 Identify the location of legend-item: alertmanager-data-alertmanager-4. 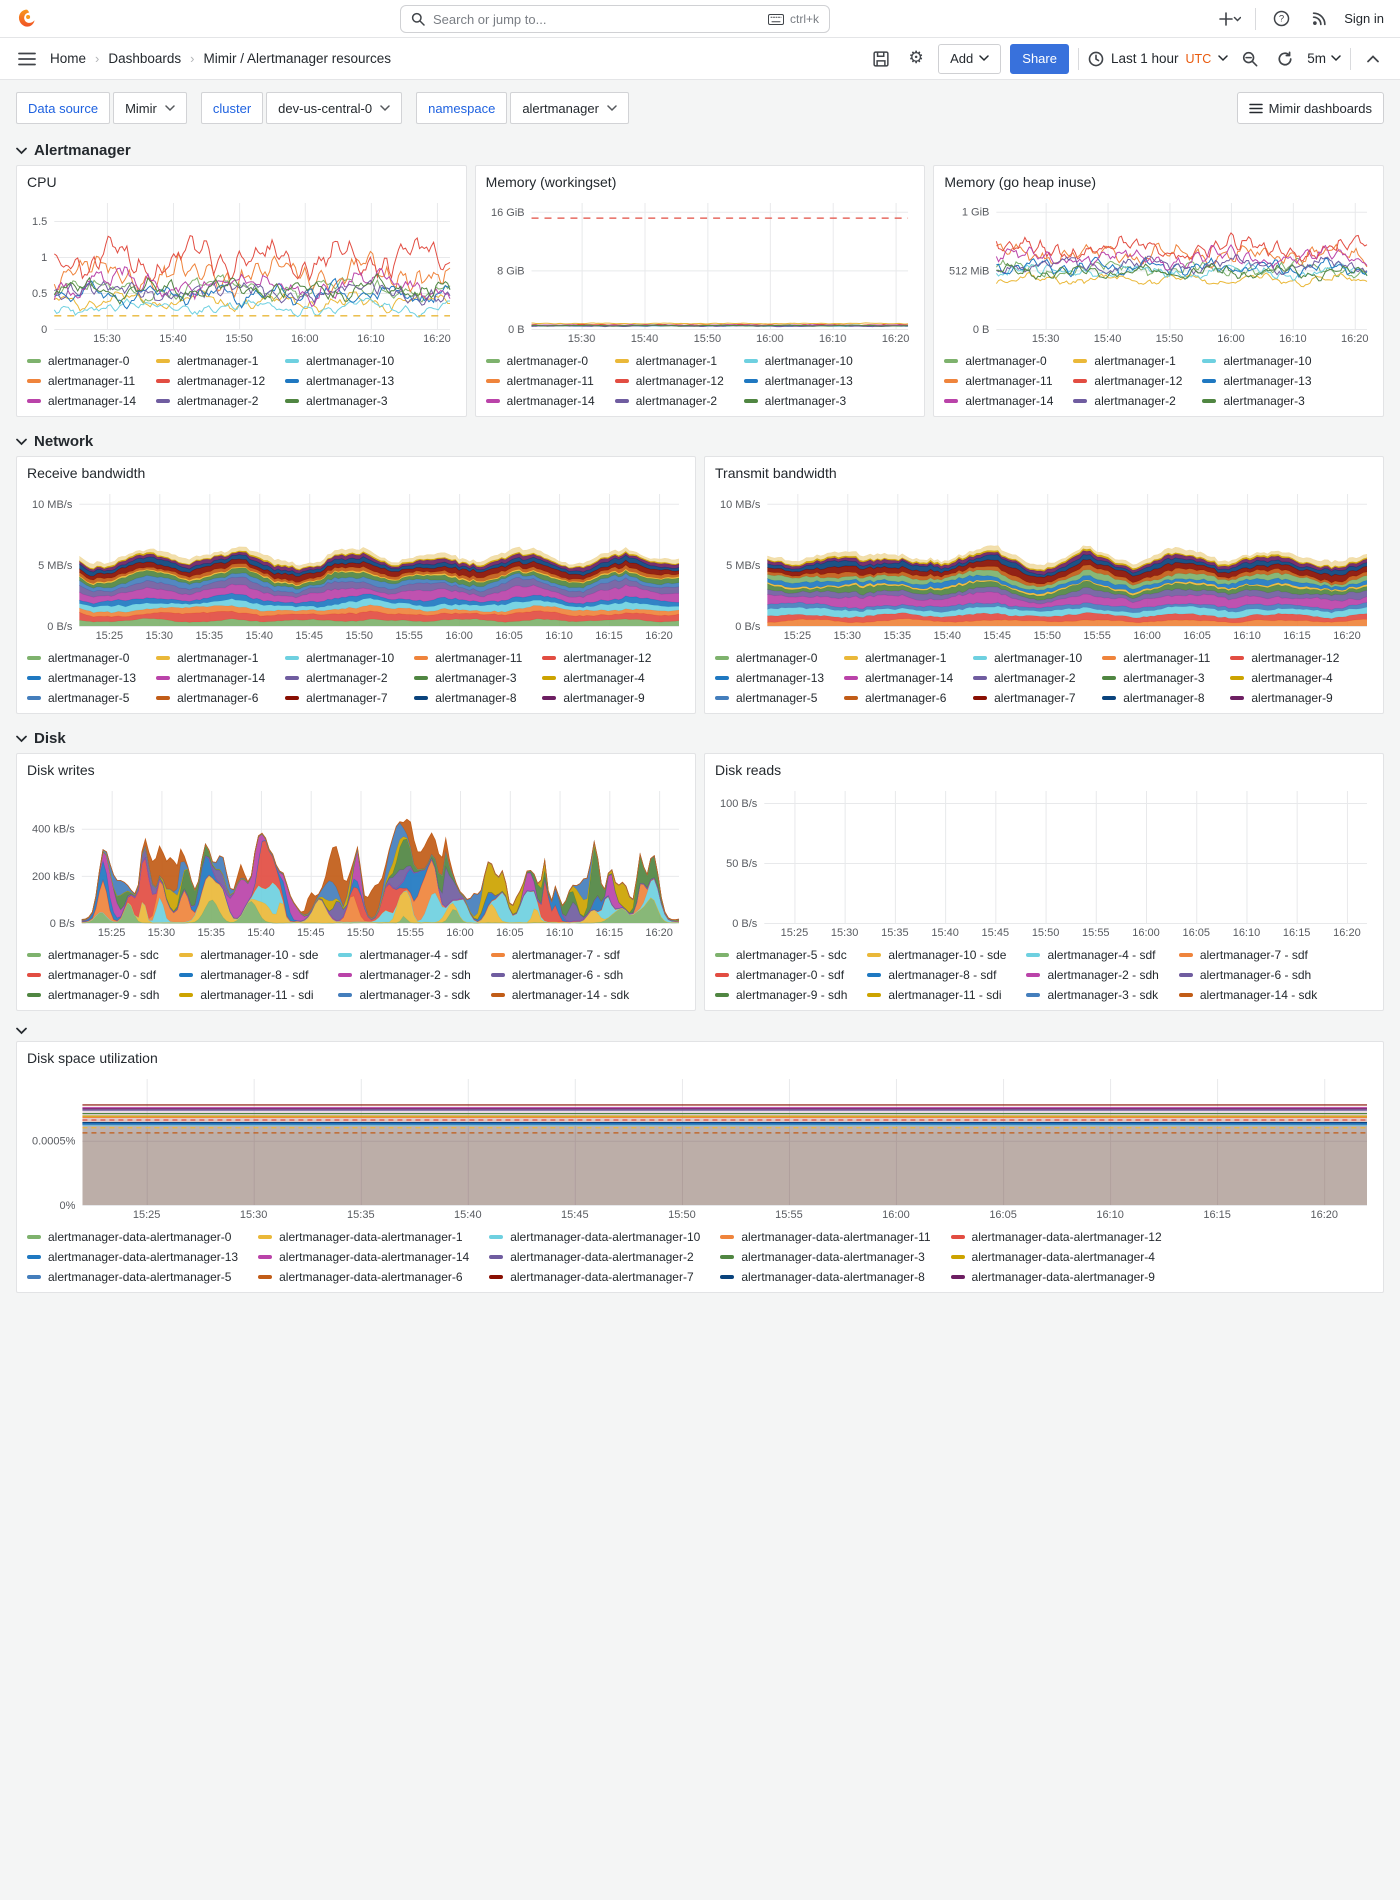
(1056, 1257).